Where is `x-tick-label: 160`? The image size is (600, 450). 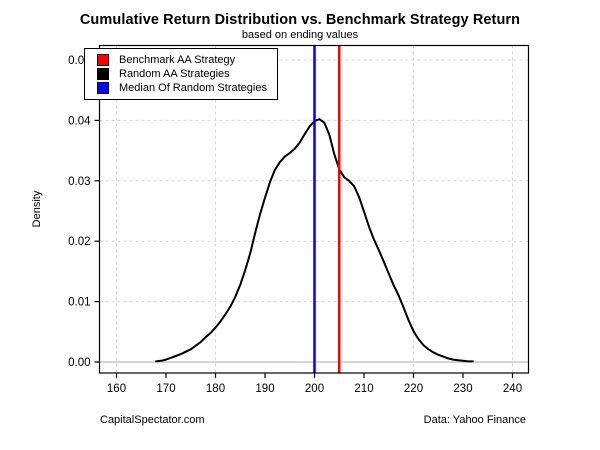
x-tick-label: 160 is located at coordinates (116, 389).